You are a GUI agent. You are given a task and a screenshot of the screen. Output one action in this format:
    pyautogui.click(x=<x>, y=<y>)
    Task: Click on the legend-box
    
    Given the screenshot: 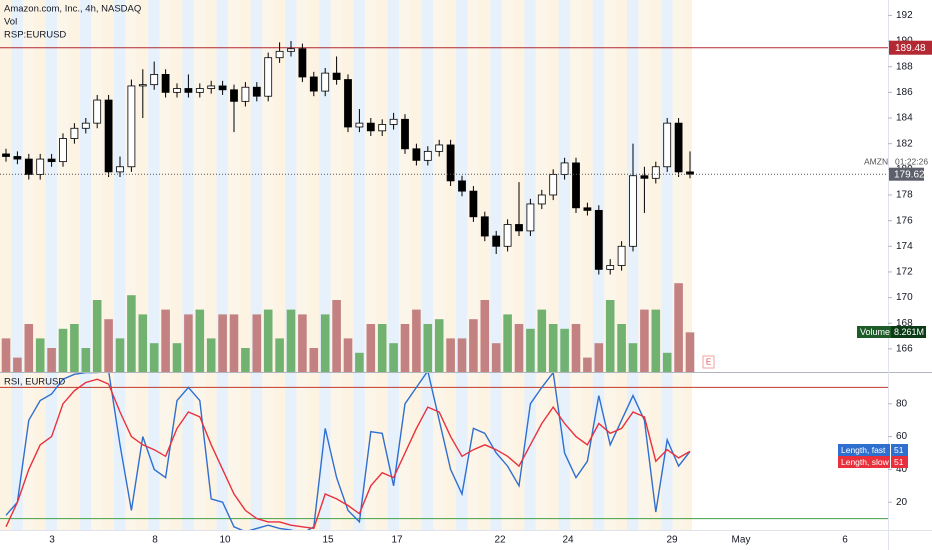 What is the action you would take?
    pyautogui.click(x=864, y=462)
    